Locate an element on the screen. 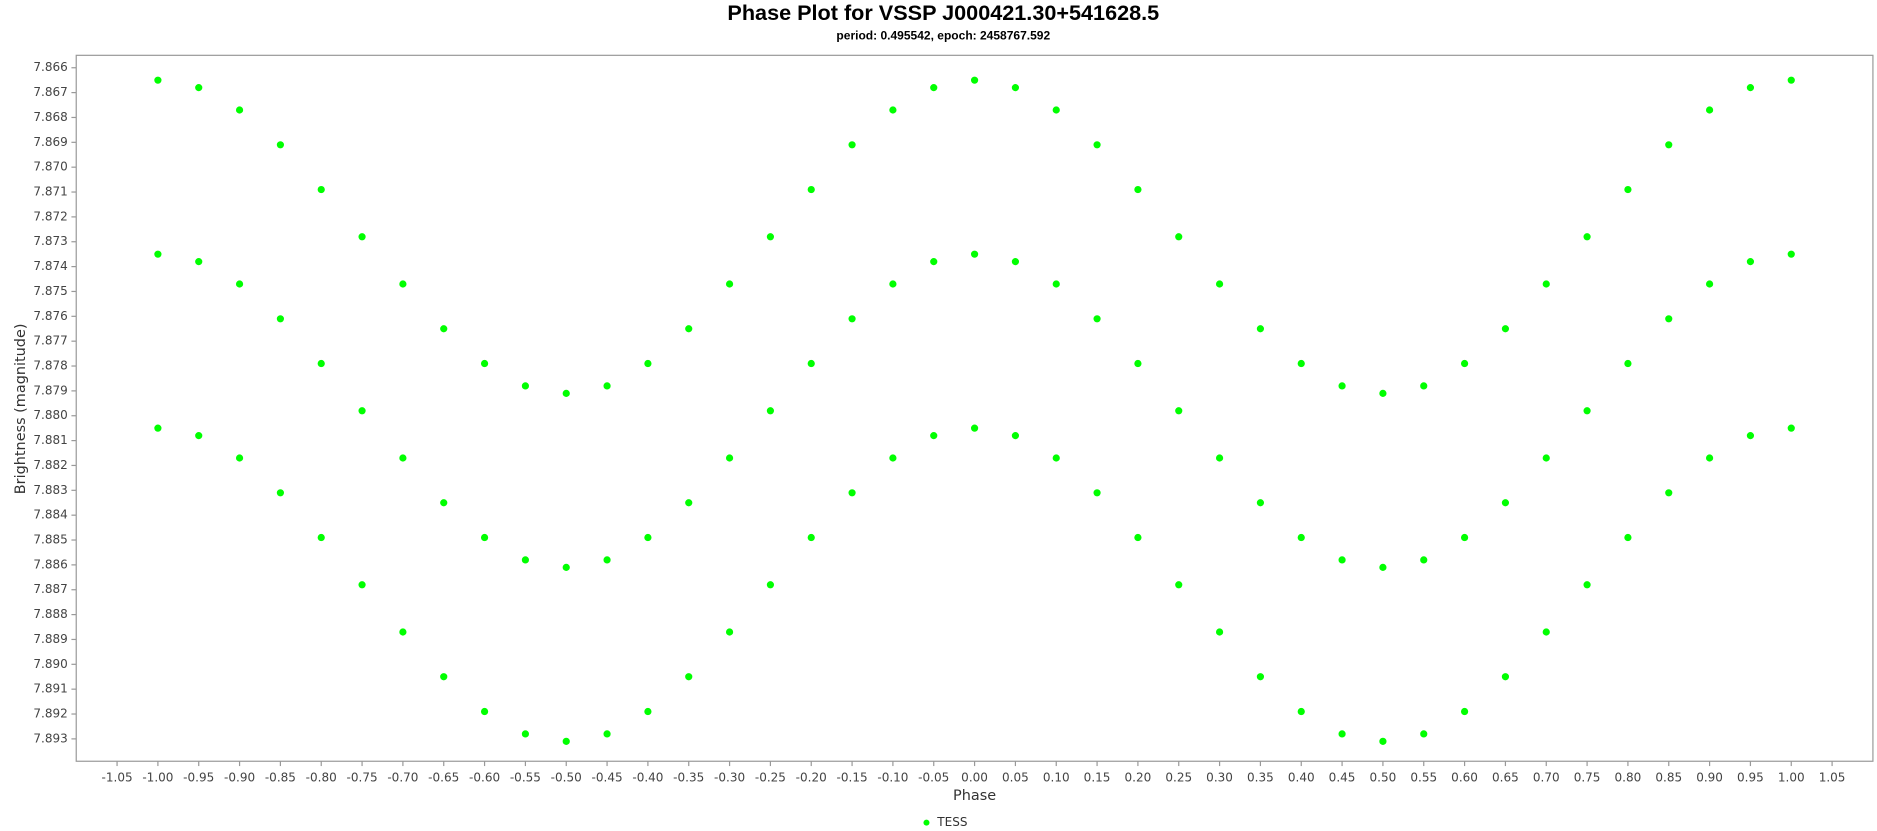 The width and height of the screenshot is (1877, 831). legend-label: TESS is located at coordinates (951, 822).